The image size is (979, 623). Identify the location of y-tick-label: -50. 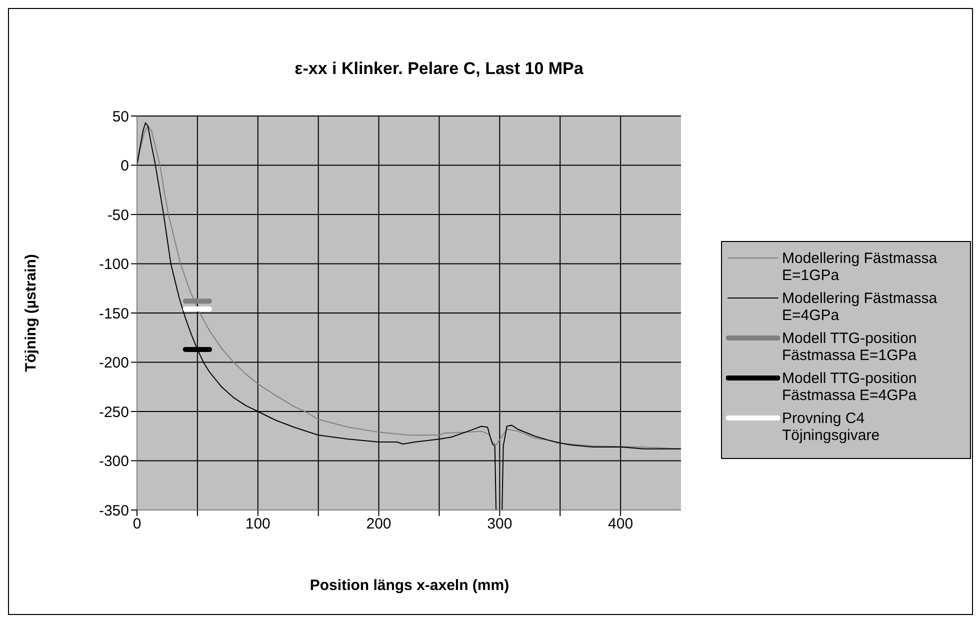
(118, 215).